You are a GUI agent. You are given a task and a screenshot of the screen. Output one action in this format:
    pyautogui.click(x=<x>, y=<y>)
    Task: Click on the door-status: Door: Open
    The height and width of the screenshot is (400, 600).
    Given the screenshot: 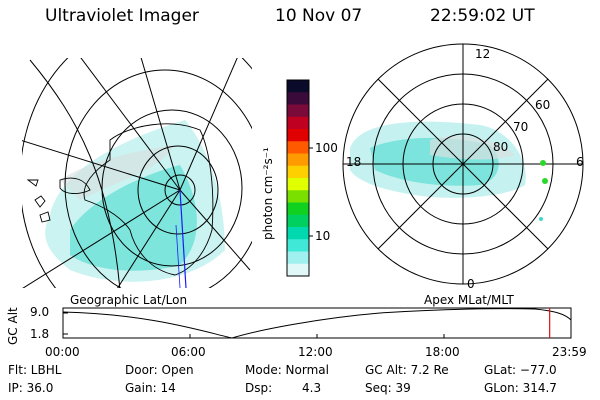 What is the action you would take?
    pyautogui.click(x=159, y=370)
    